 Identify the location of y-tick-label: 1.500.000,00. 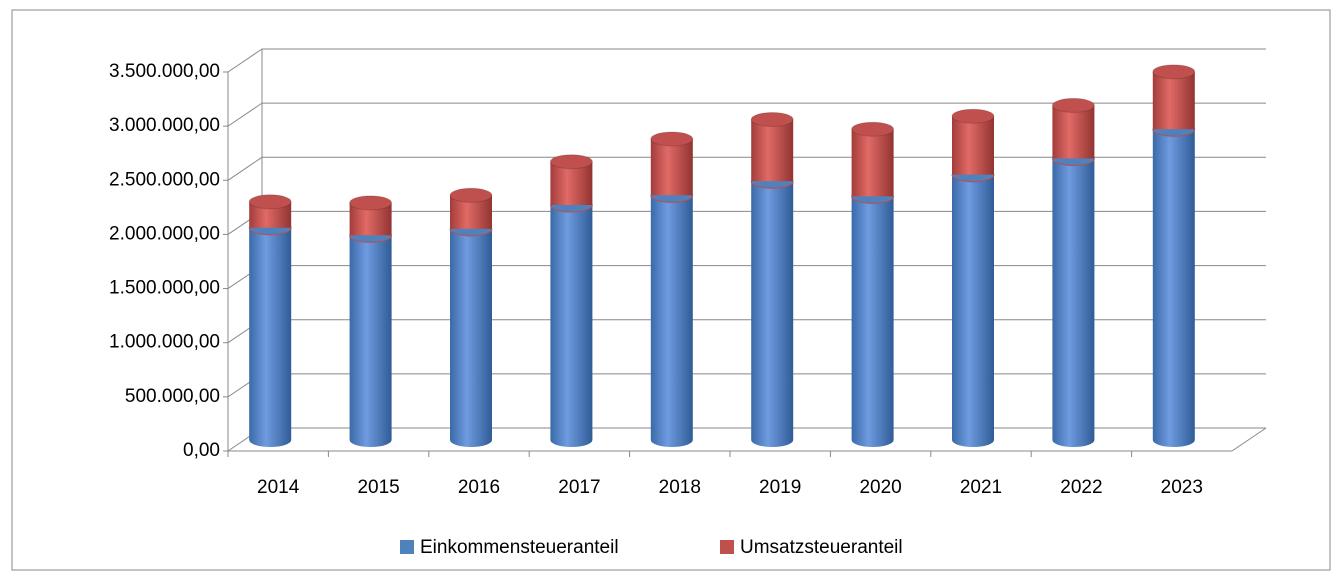
(164, 288).